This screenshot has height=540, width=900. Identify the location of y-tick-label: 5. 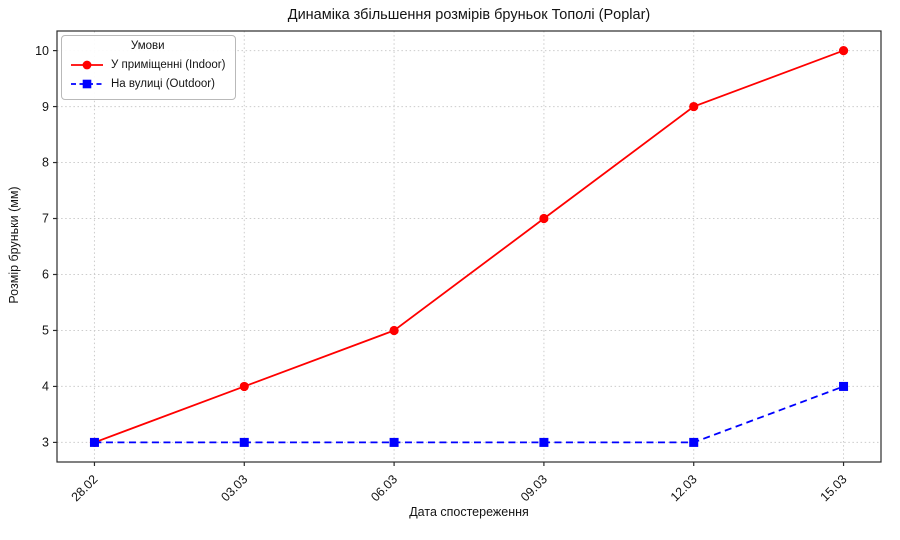
(45, 331).